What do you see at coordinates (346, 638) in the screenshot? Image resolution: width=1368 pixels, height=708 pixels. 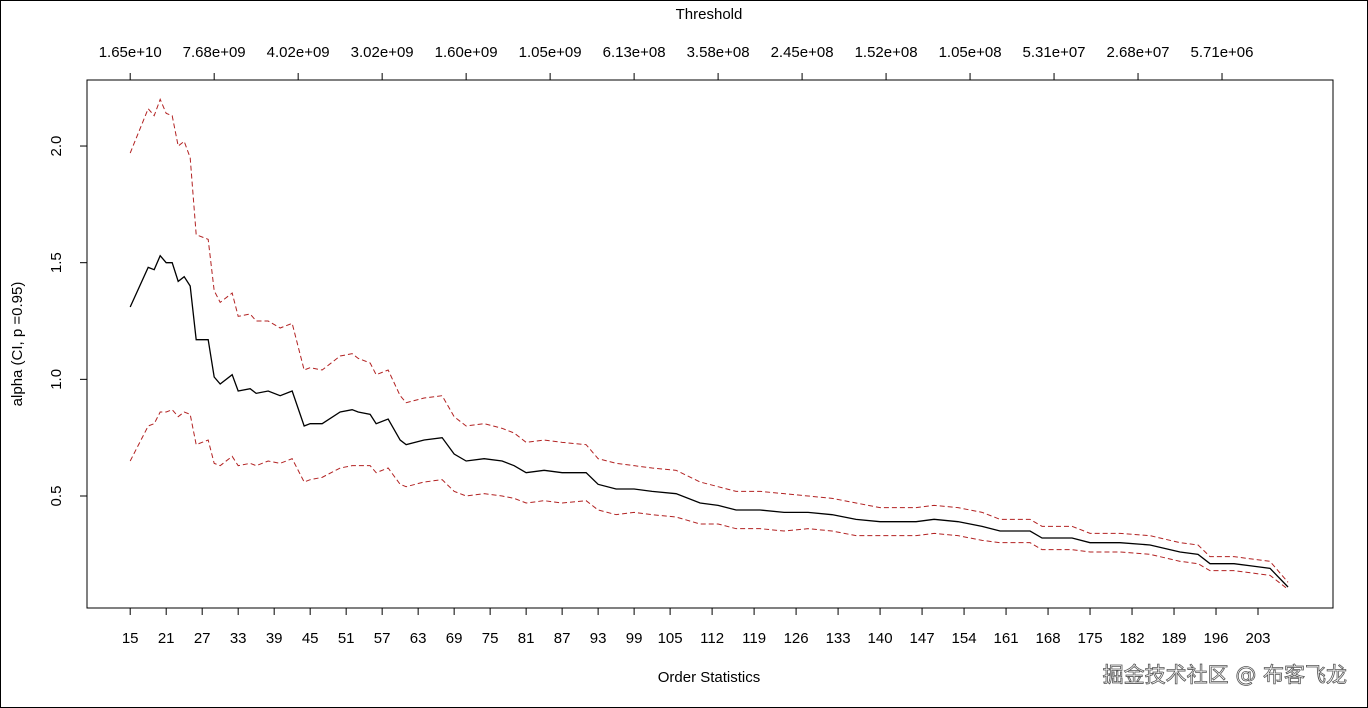 I see `x-tick-label: 51` at bounding box center [346, 638].